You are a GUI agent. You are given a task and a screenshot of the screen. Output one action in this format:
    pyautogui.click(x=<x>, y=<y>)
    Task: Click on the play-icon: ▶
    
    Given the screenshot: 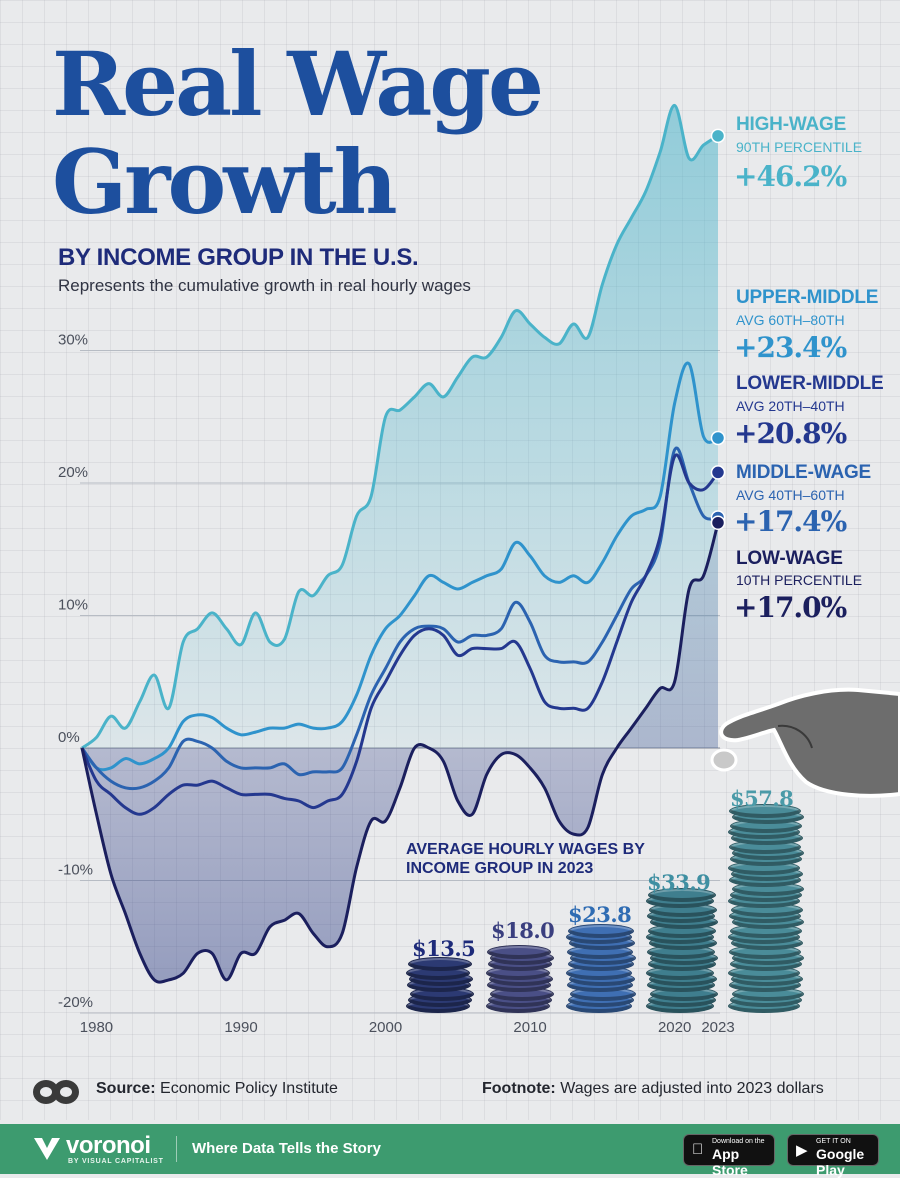 What is the action you would take?
    pyautogui.click(x=802, y=1150)
    